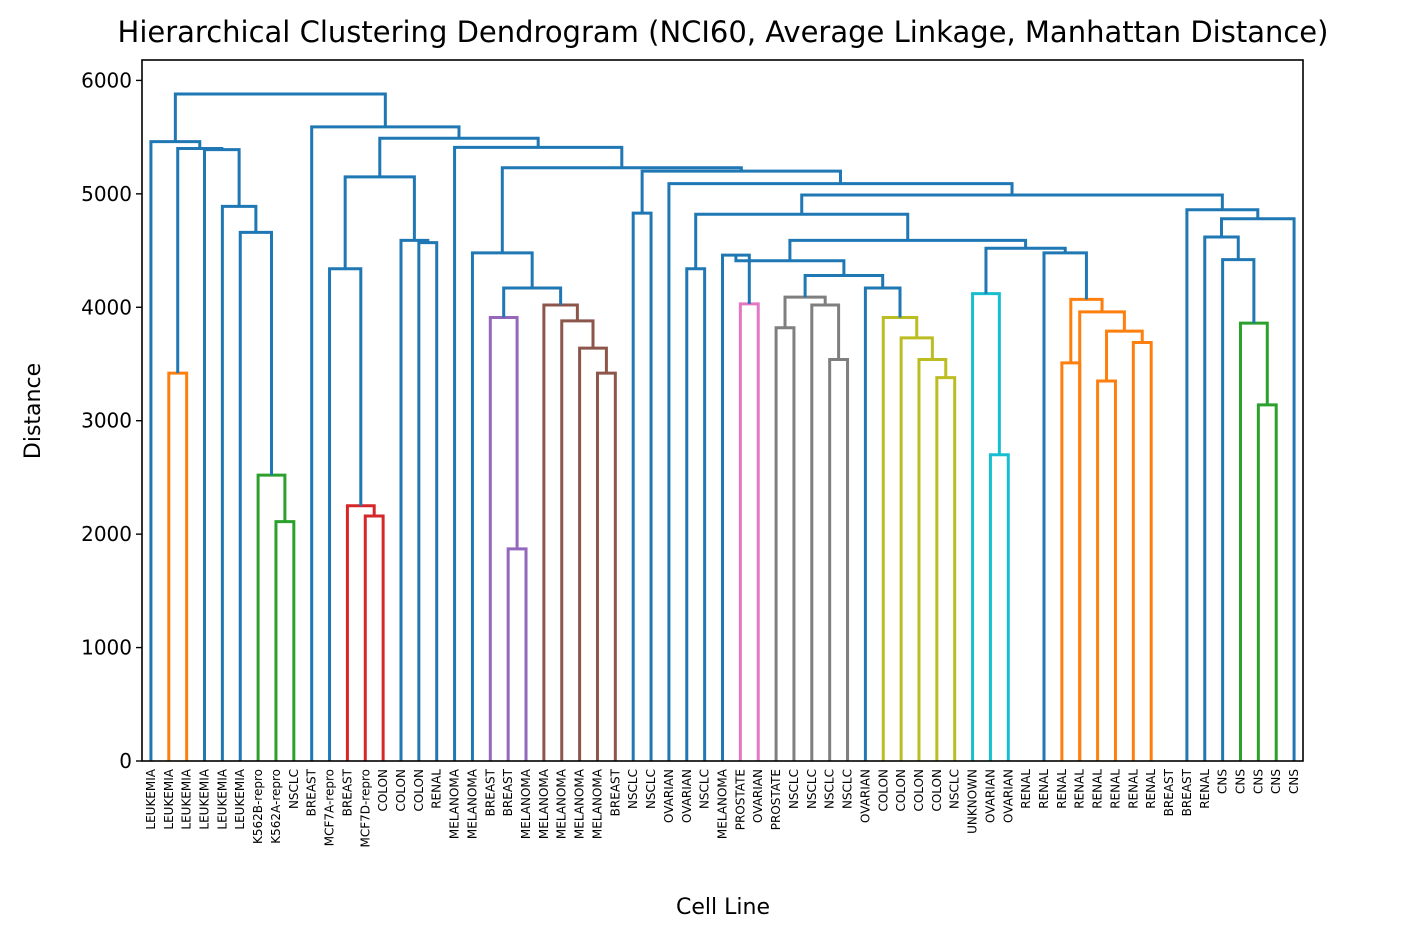 The image size is (1409, 940). Describe the element at coordinates (125, 761) in the screenshot. I see `y-tick-label: 0` at that location.